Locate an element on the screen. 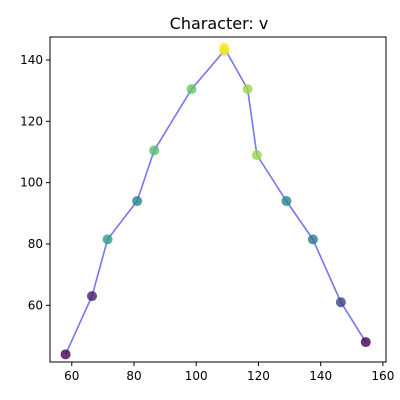 The image size is (400, 400). x-tick-label: 80 is located at coordinates (133, 376).